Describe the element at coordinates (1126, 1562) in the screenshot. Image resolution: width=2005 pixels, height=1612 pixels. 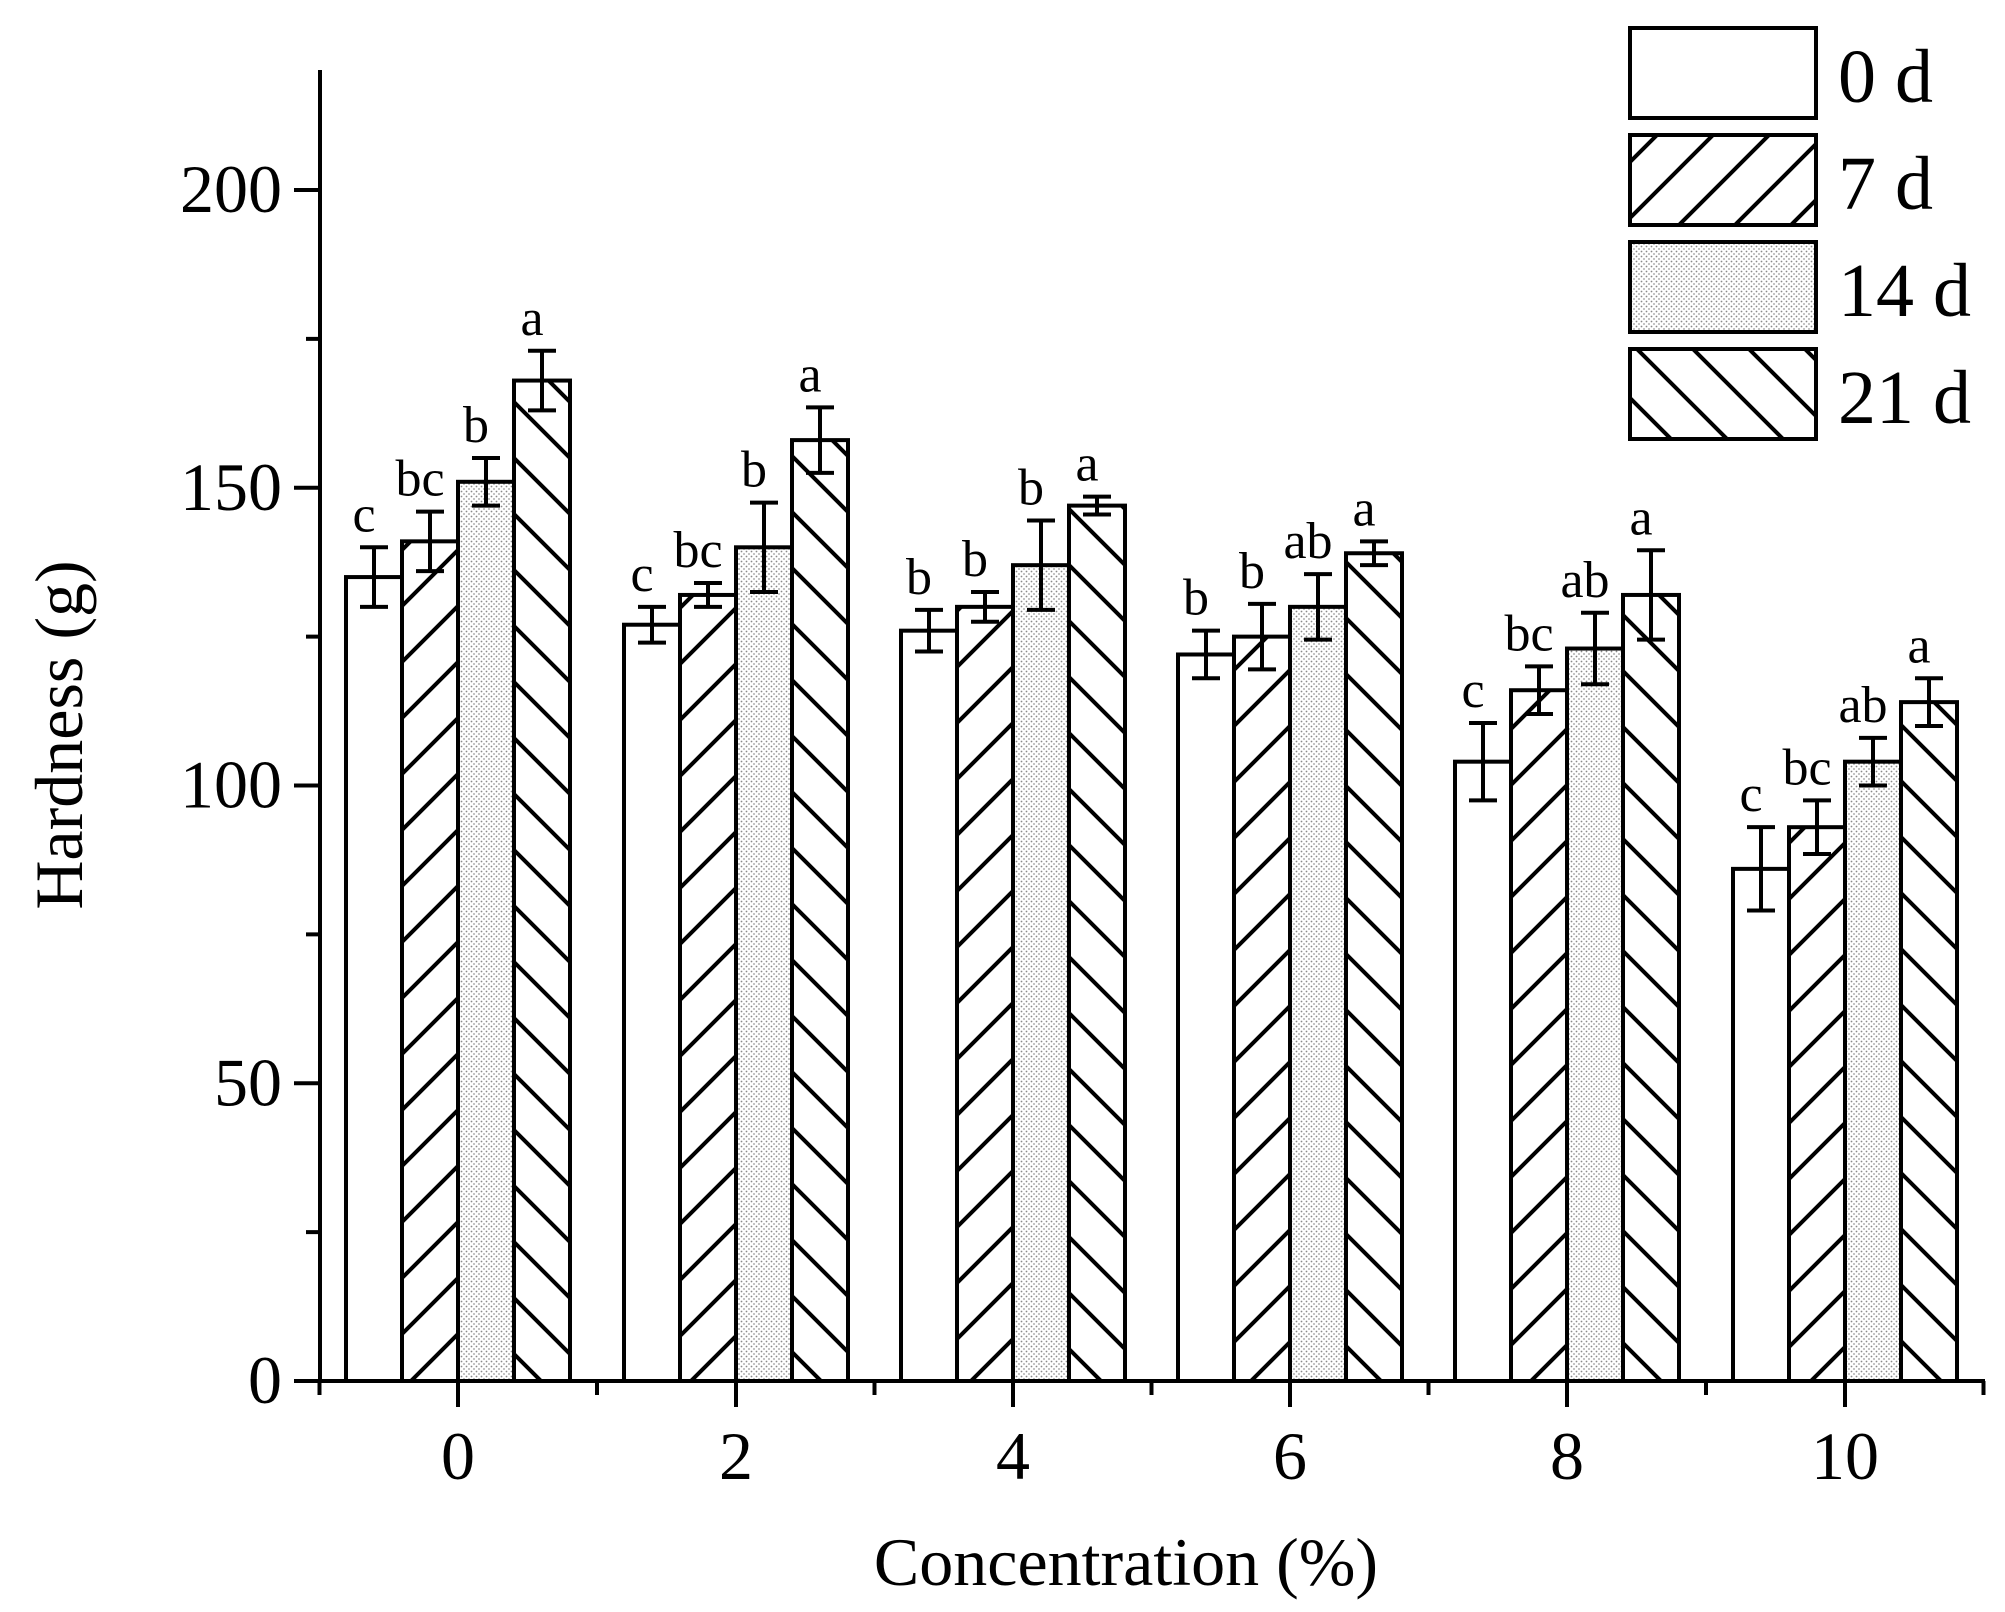
I see `x-axis-label: Concentration (%)` at that location.